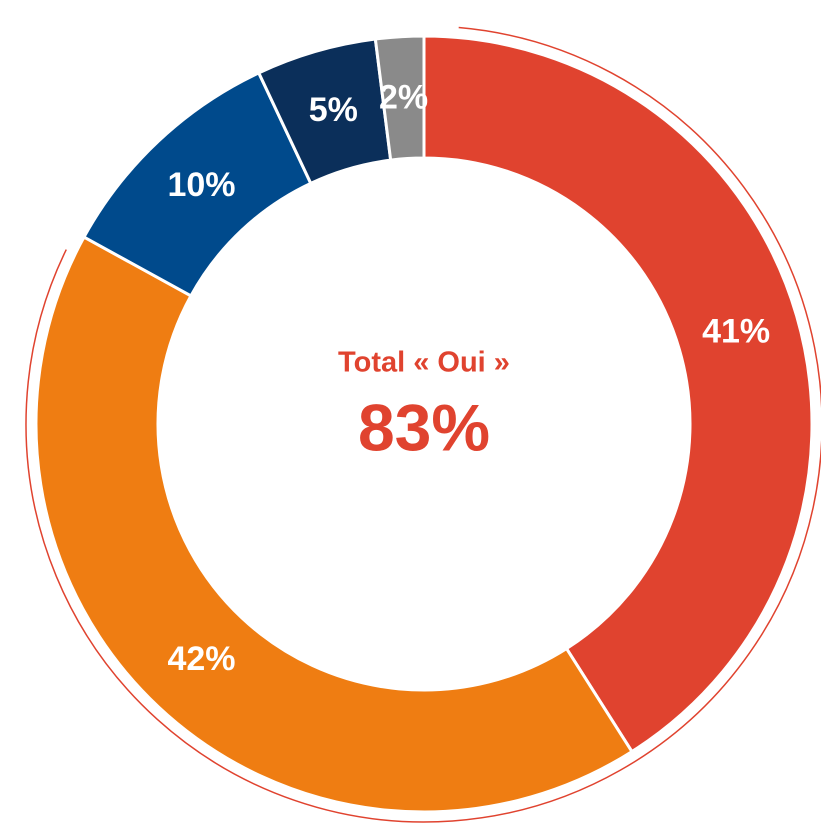  I want to click on slice, so click(399, 98).